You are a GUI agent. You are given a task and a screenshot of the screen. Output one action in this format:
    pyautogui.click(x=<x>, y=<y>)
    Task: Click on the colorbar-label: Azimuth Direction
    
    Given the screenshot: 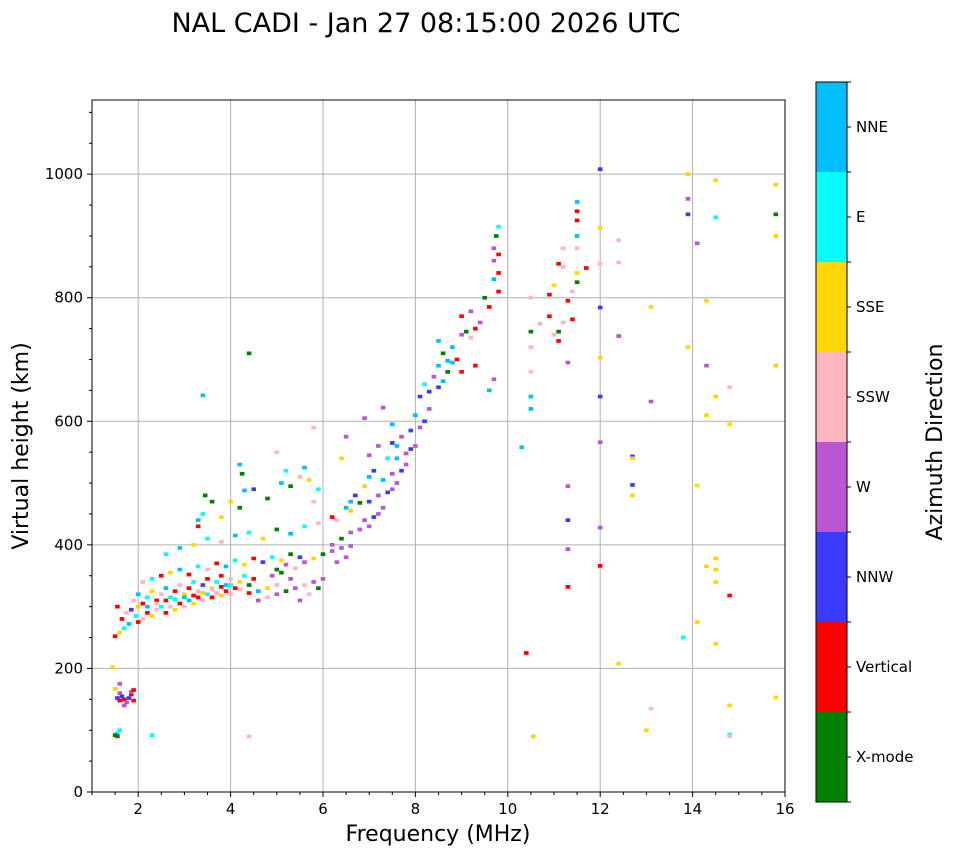 What is the action you would take?
    pyautogui.click(x=935, y=441)
    